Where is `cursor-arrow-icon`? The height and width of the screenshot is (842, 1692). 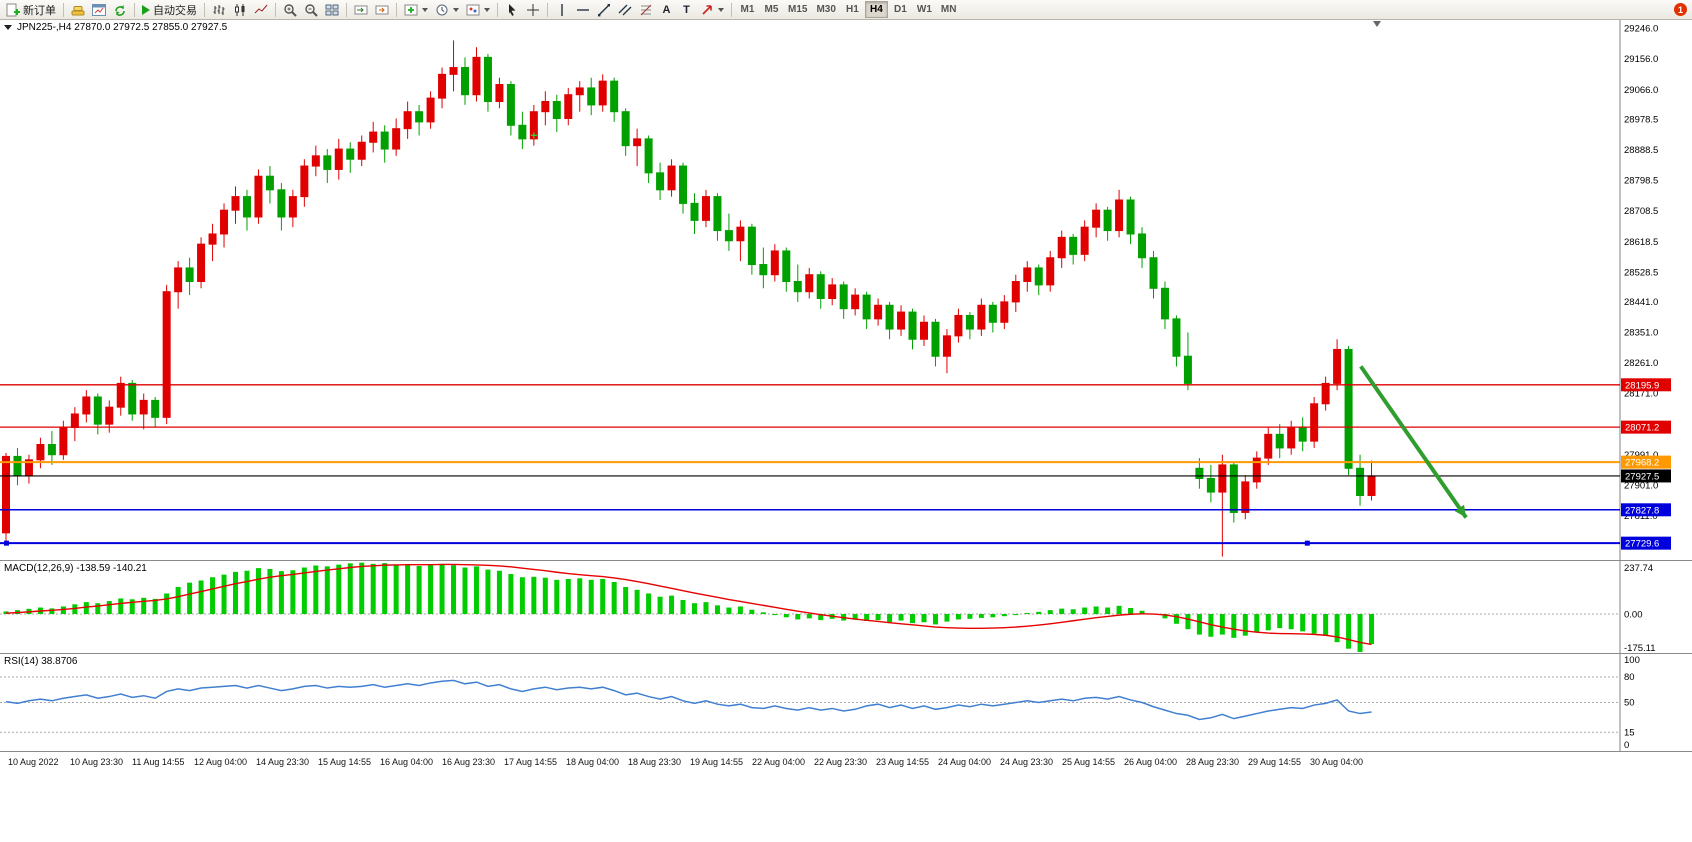 cursor-arrow-icon is located at coordinates (512, 9).